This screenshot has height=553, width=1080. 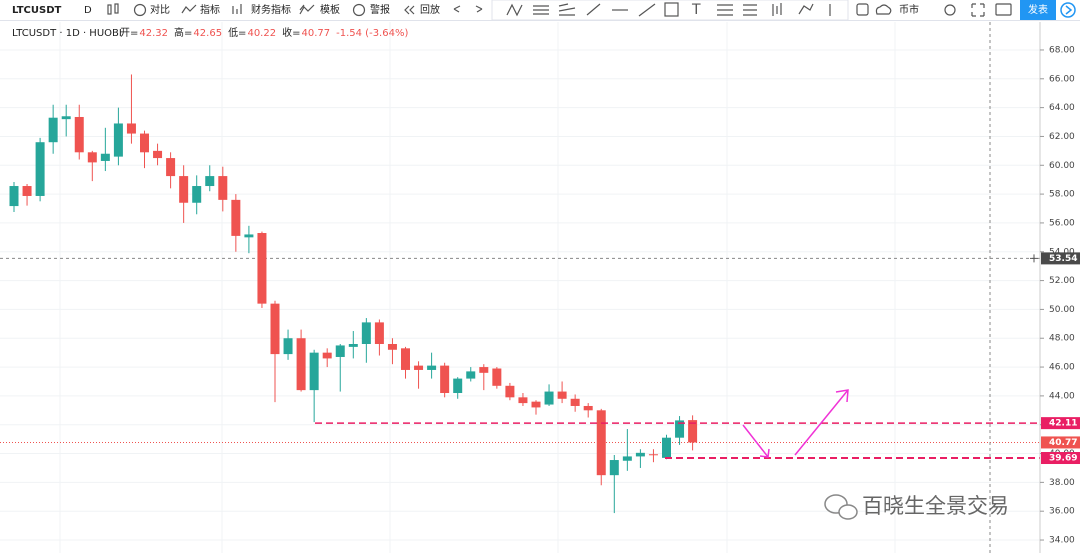 I want to click on symbol: LTCUSDT, so click(x=37, y=10).